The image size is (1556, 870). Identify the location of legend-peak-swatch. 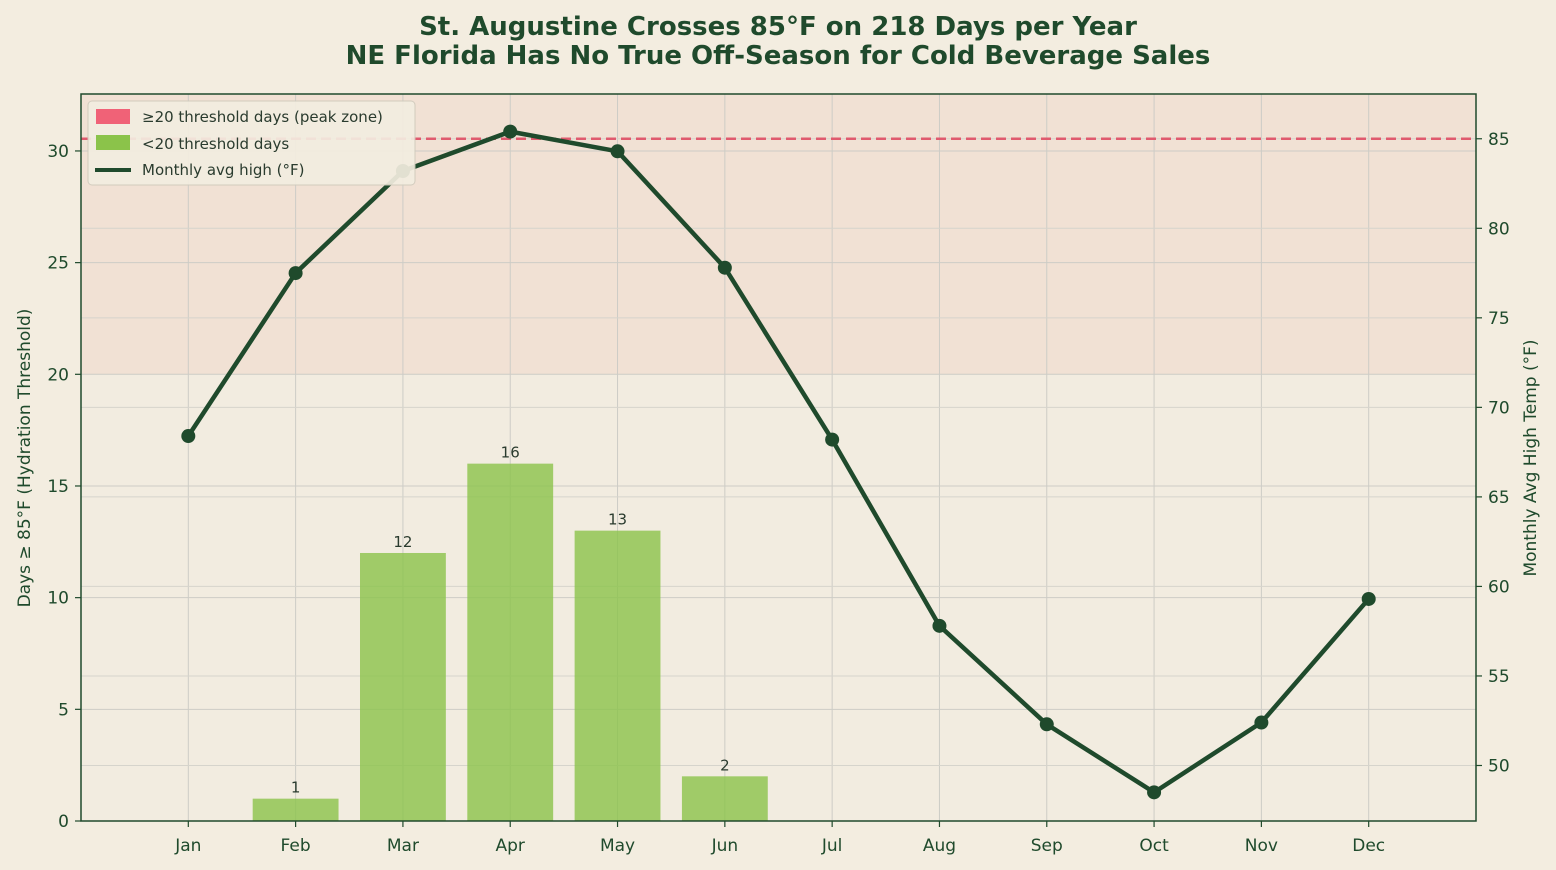
(113, 116).